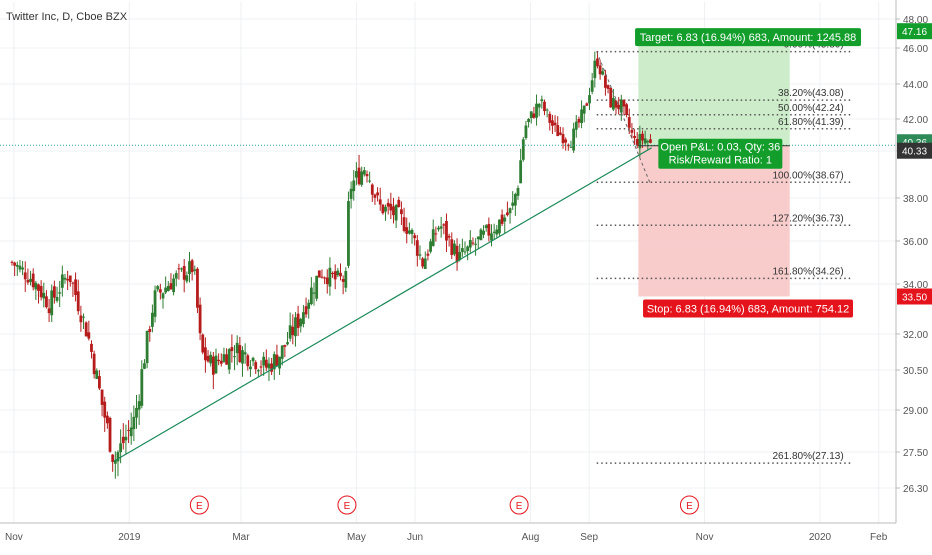 This screenshot has width=932, height=555. I want to click on y-tick-label: 34.00, so click(915, 285).